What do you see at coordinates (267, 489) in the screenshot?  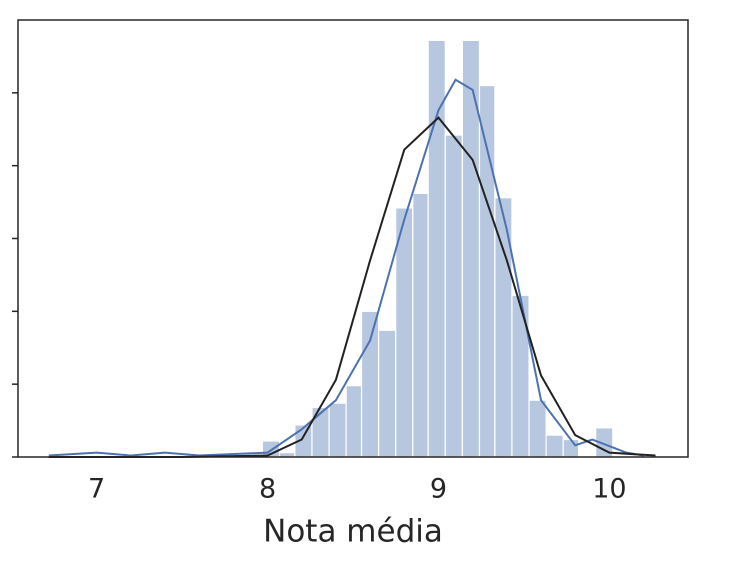 I see `x-tick-label: 8` at bounding box center [267, 489].